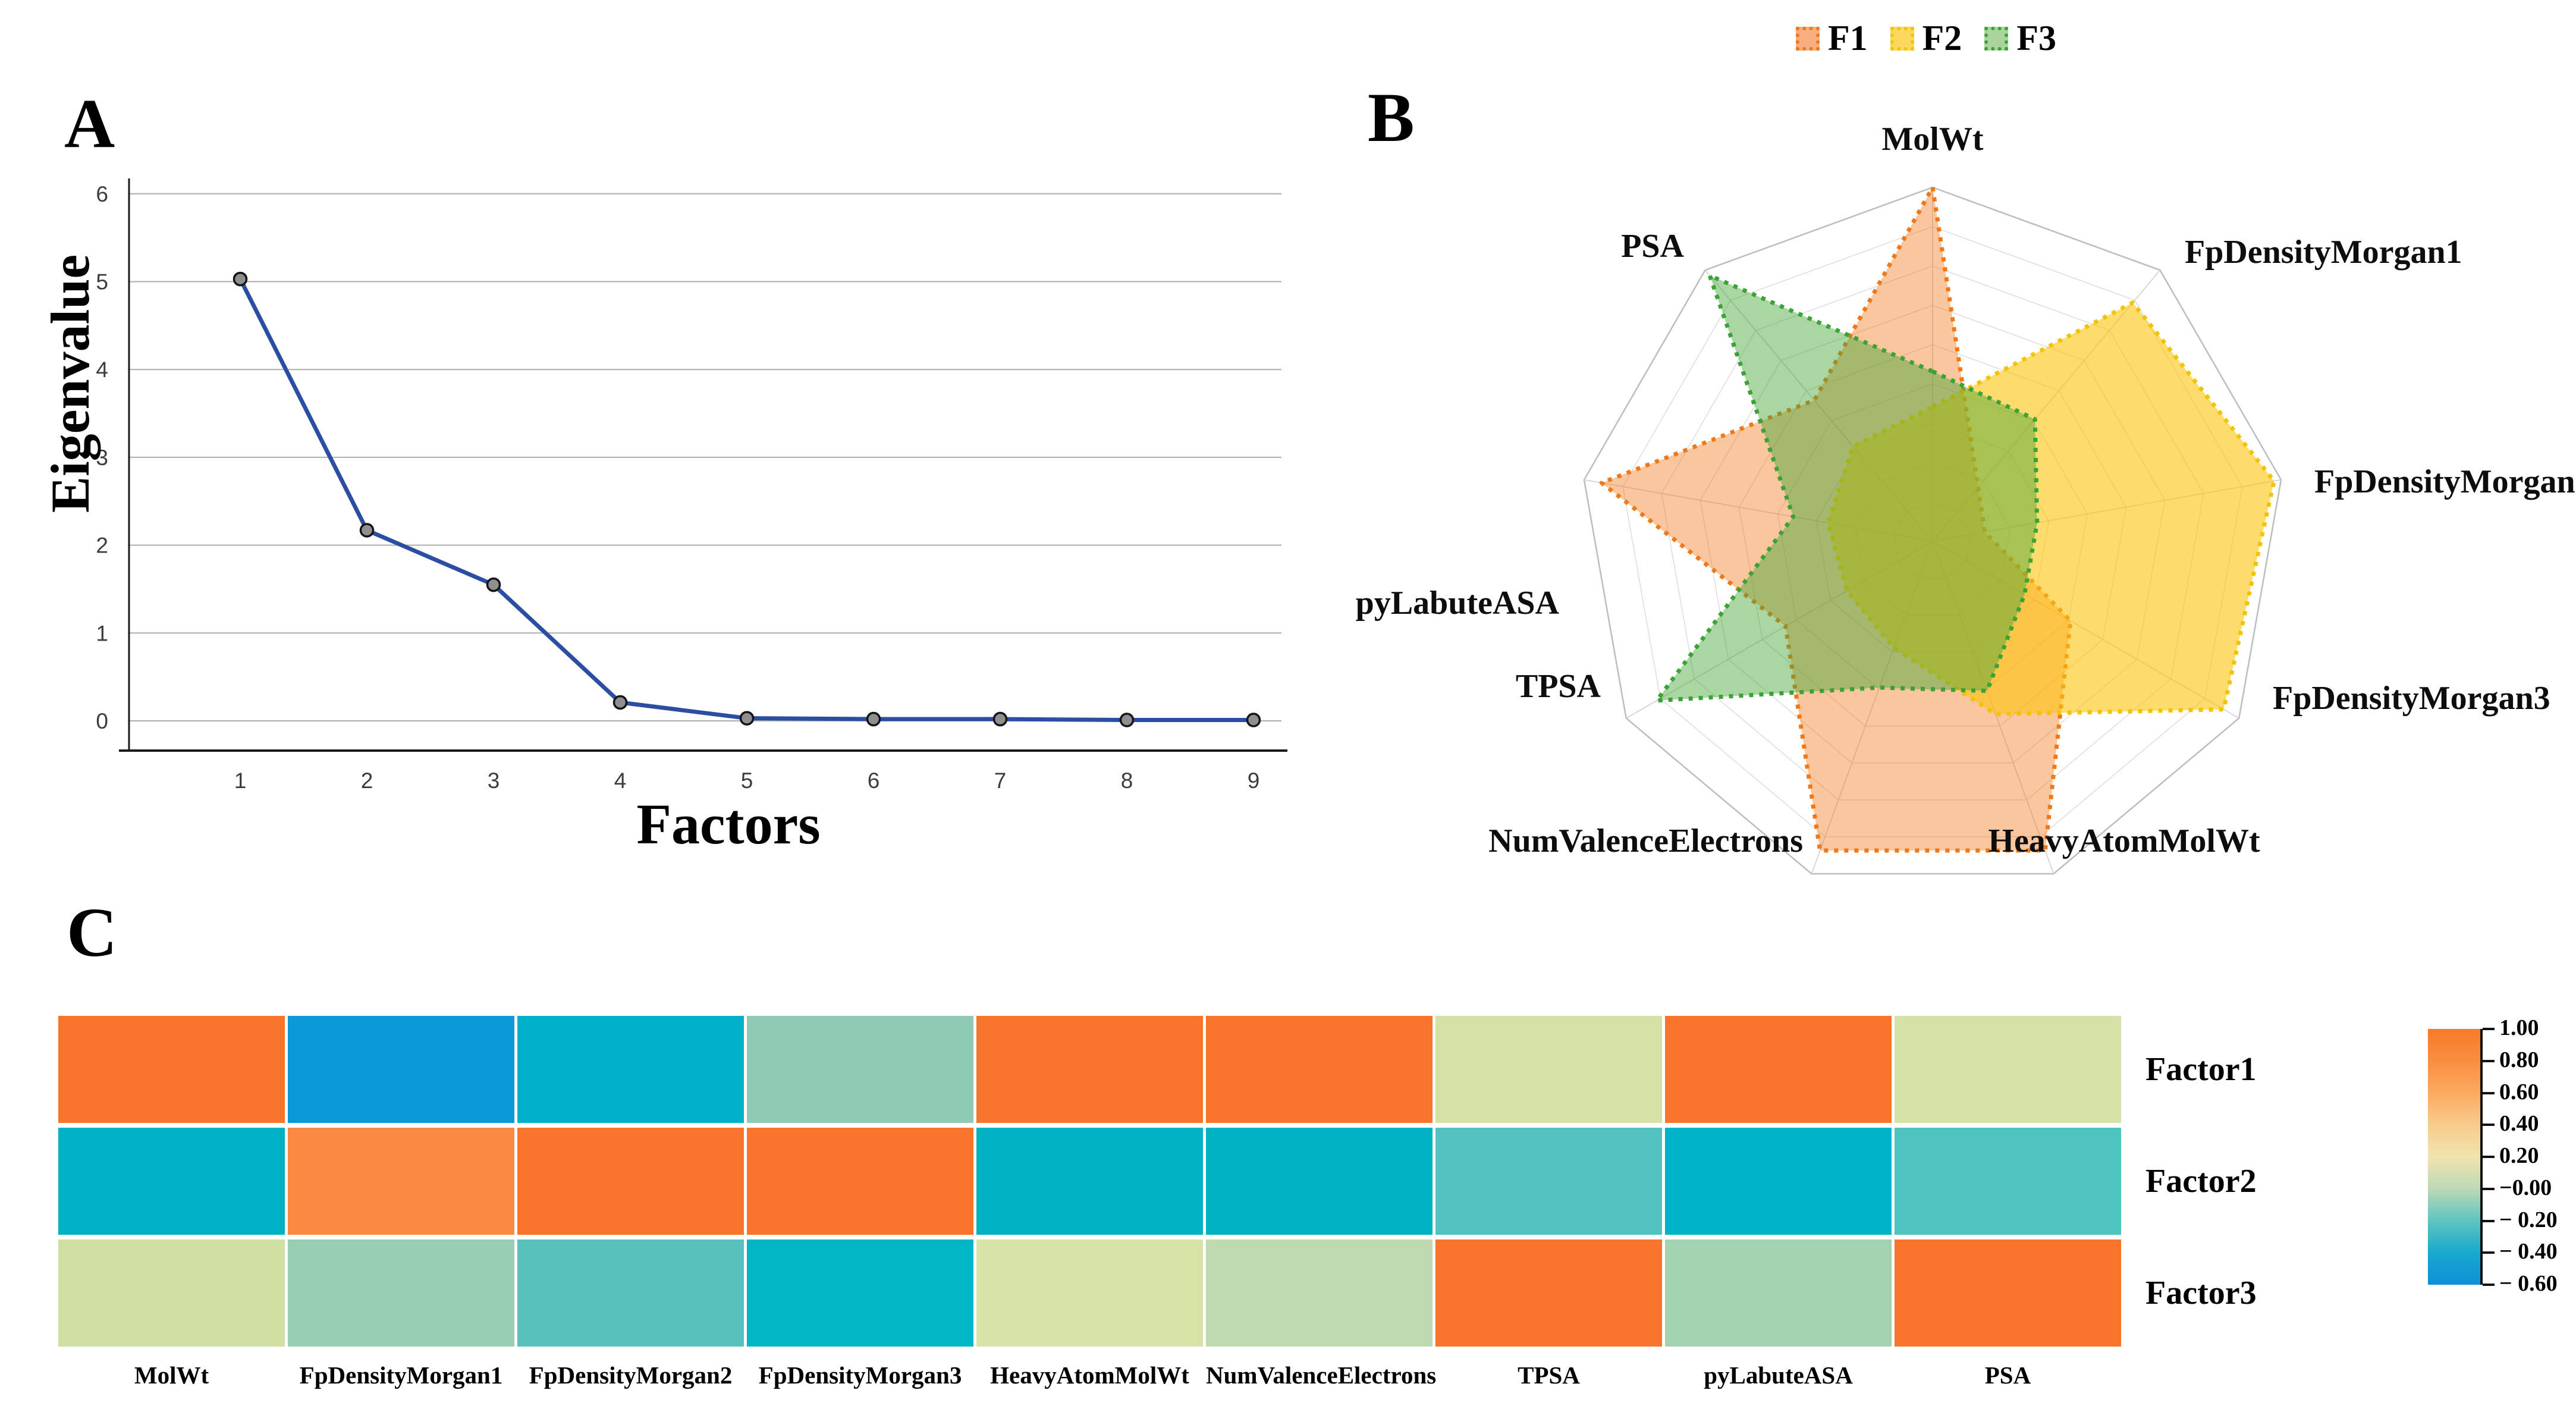 This screenshot has height=1412, width=2576. What do you see at coordinates (102, 546) in the screenshot?
I see `y-tick-label: 2` at bounding box center [102, 546].